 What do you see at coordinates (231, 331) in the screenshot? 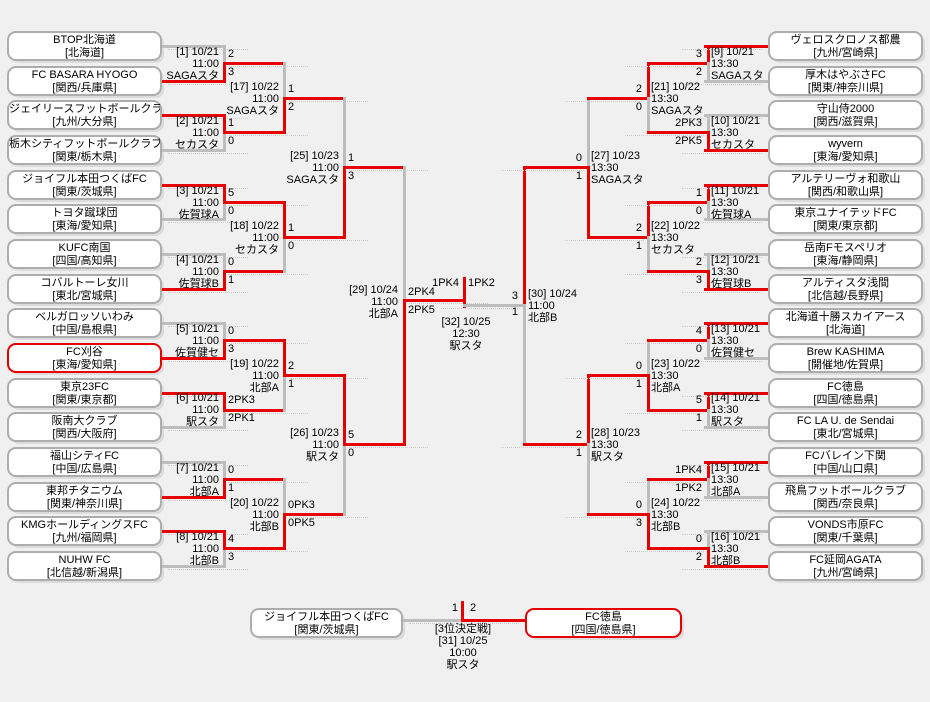
I see `score-top: 0` at bounding box center [231, 331].